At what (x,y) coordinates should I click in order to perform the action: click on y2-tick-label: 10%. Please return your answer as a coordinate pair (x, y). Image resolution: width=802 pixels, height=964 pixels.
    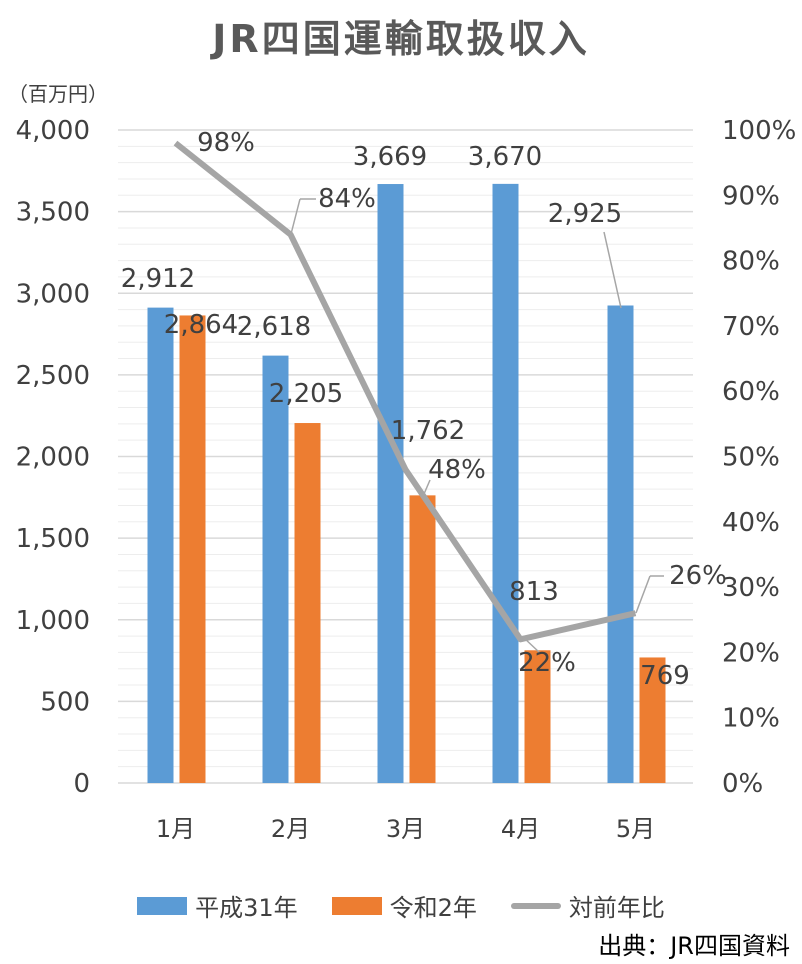
    Looking at the image, I should click on (751, 719).